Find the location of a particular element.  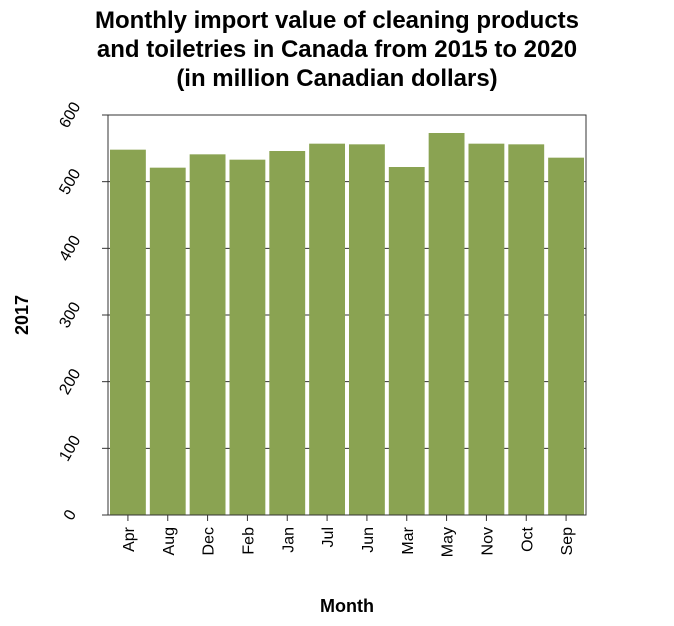

bar-jan is located at coordinates (287, 333).